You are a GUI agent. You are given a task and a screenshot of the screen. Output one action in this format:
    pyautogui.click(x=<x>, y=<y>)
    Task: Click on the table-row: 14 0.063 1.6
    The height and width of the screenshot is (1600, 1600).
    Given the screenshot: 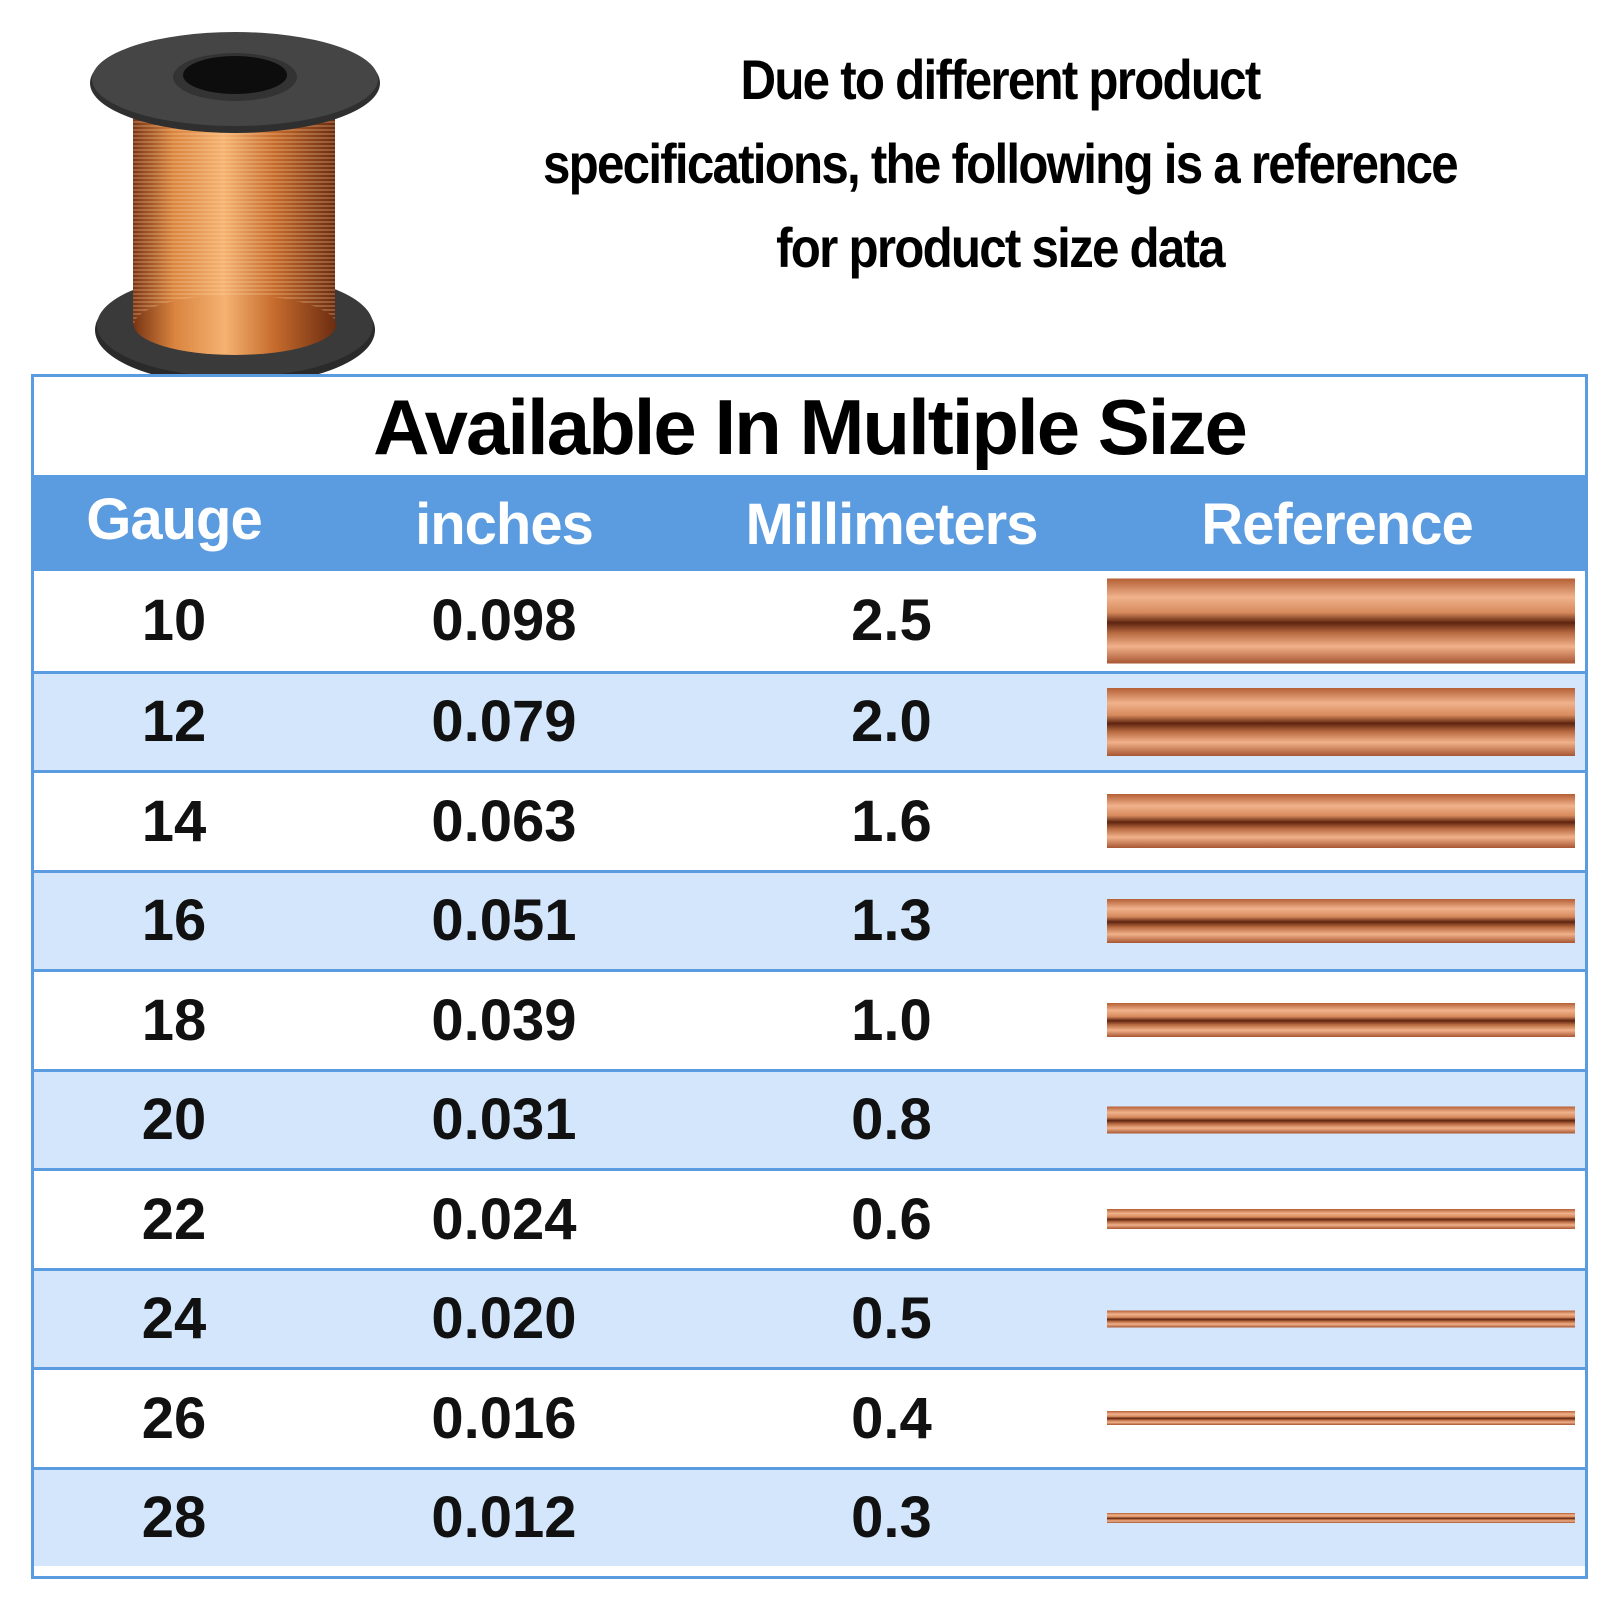 What is the action you would take?
    pyautogui.click(x=809, y=820)
    